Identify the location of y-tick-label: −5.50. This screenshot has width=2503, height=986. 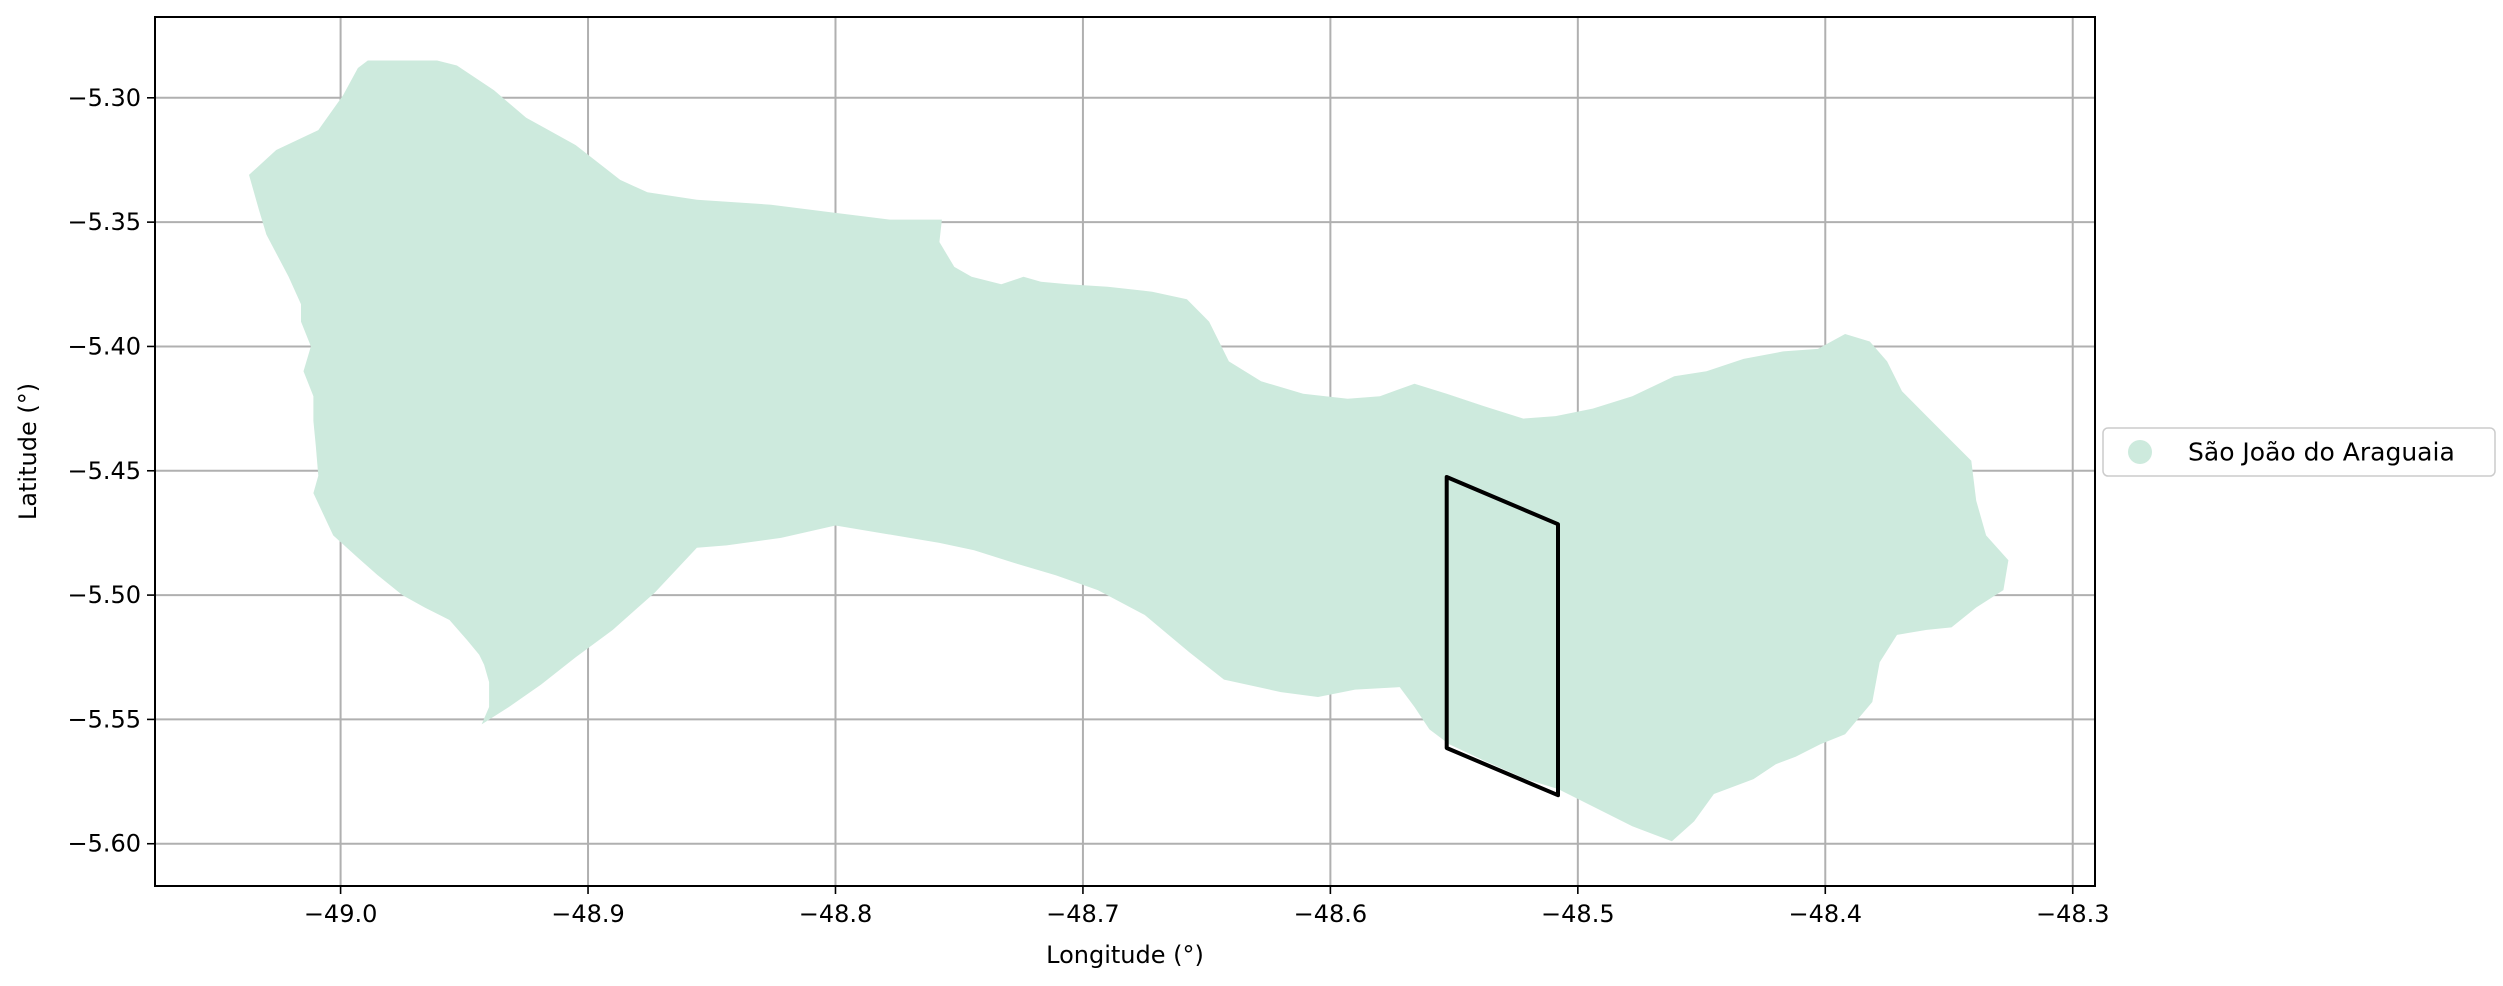
(104, 595).